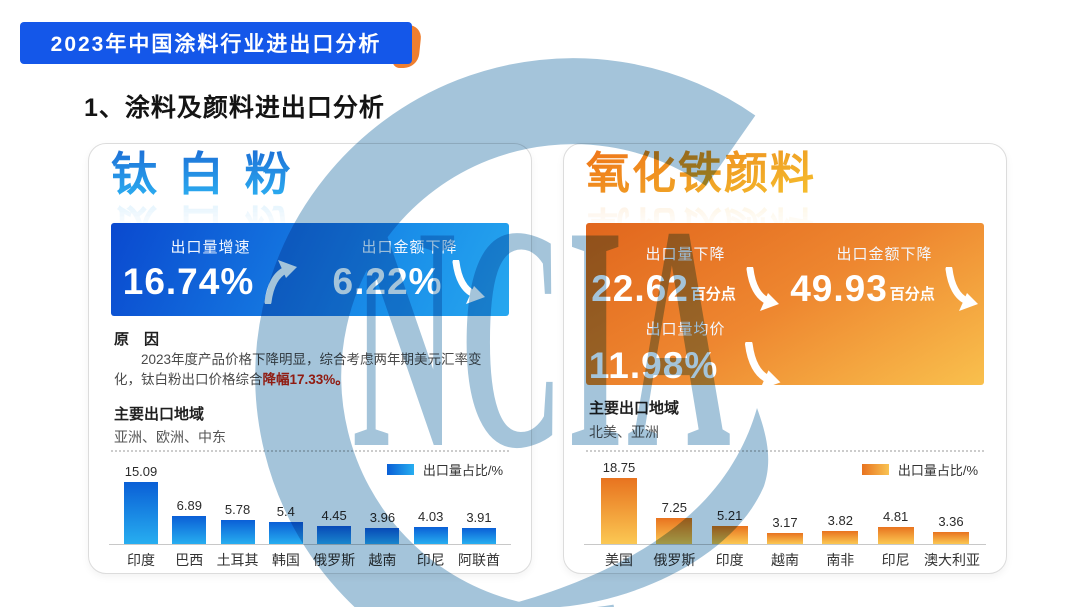 The image size is (1080, 607). I want to click on bar-value-label: 4.81, so click(895, 516).